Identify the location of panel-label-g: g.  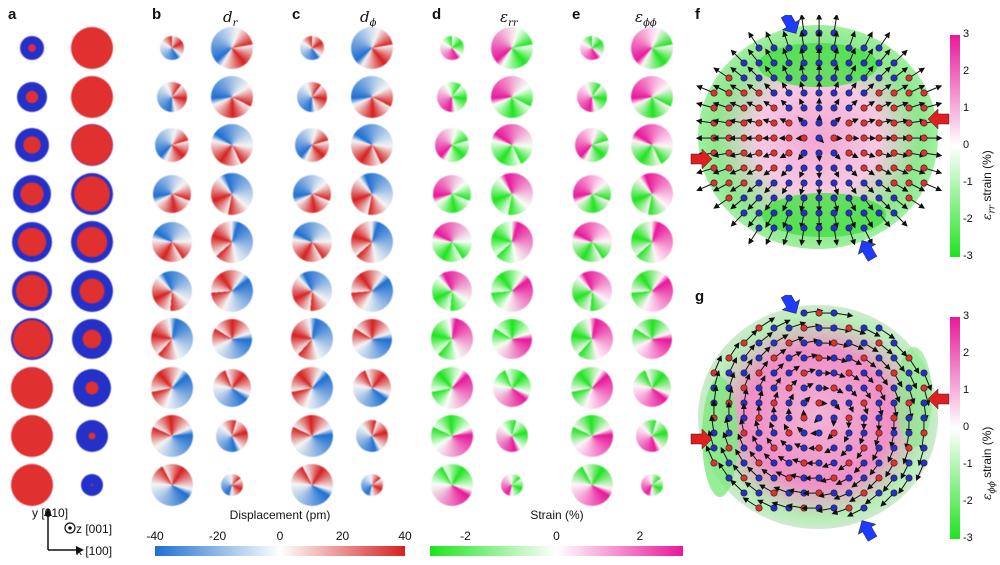
(700, 296).